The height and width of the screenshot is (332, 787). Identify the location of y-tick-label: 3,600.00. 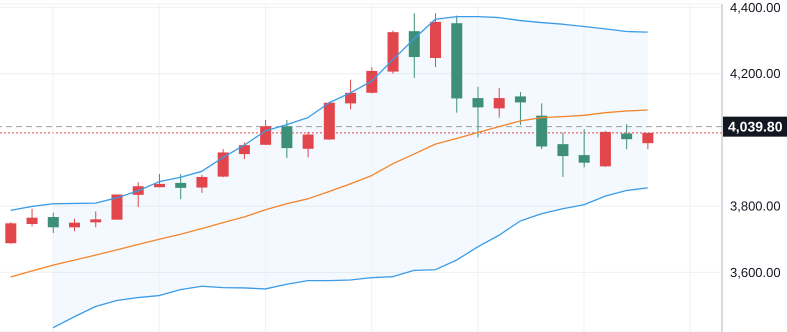
(755, 272).